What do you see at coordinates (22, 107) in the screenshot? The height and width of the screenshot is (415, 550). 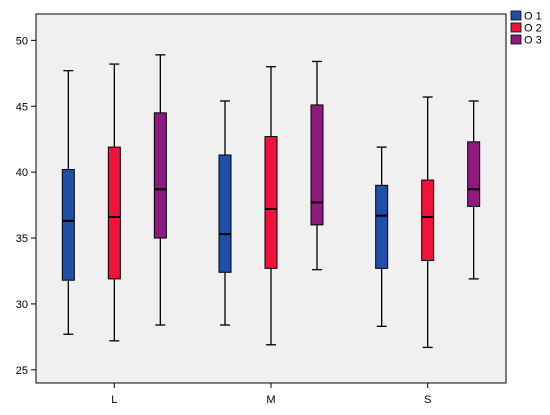 I see `y-tick-label: 45` at bounding box center [22, 107].